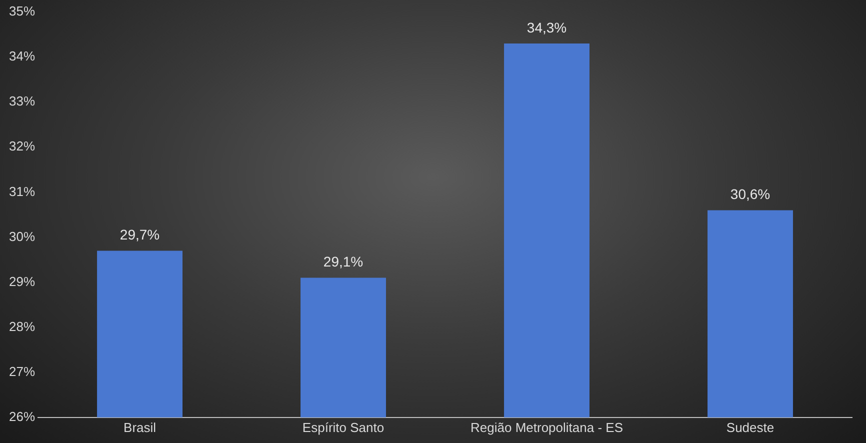 The width and height of the screenshot is (866, 443). I want to click on x-tick-label: Sudeste, so click(750, 427).